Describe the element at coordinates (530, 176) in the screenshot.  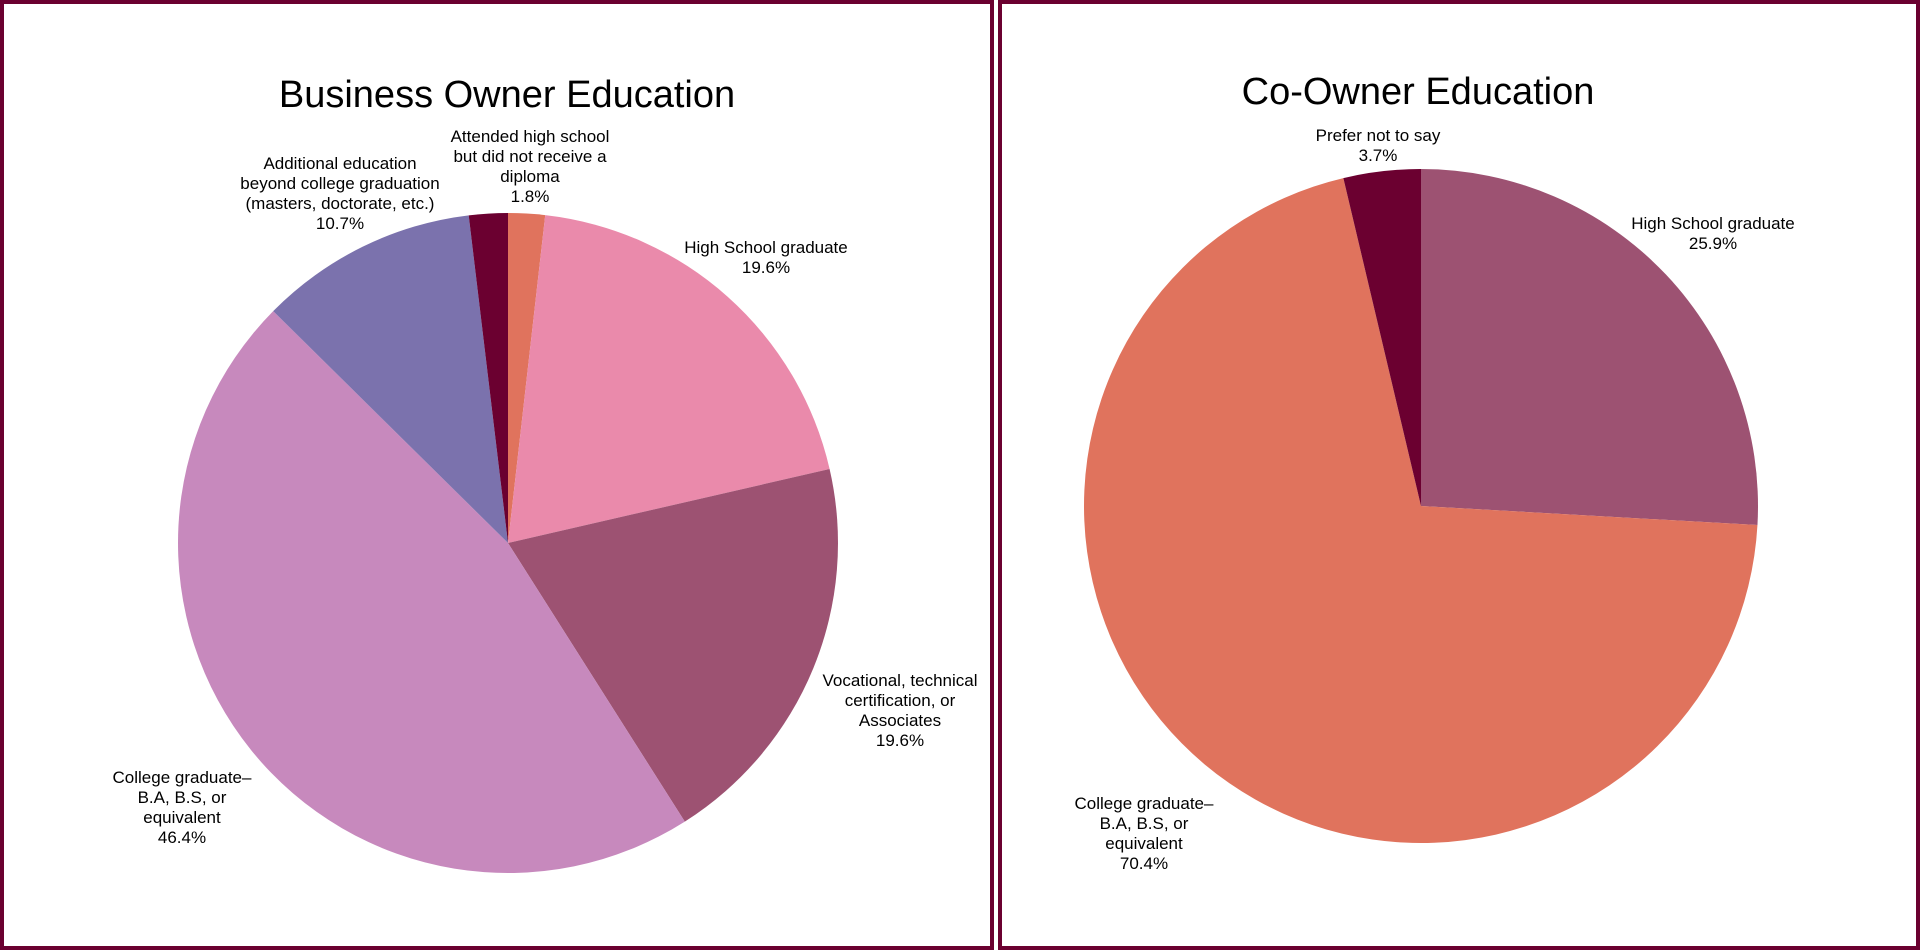
I see `slice-label-line: diploma` at that location.